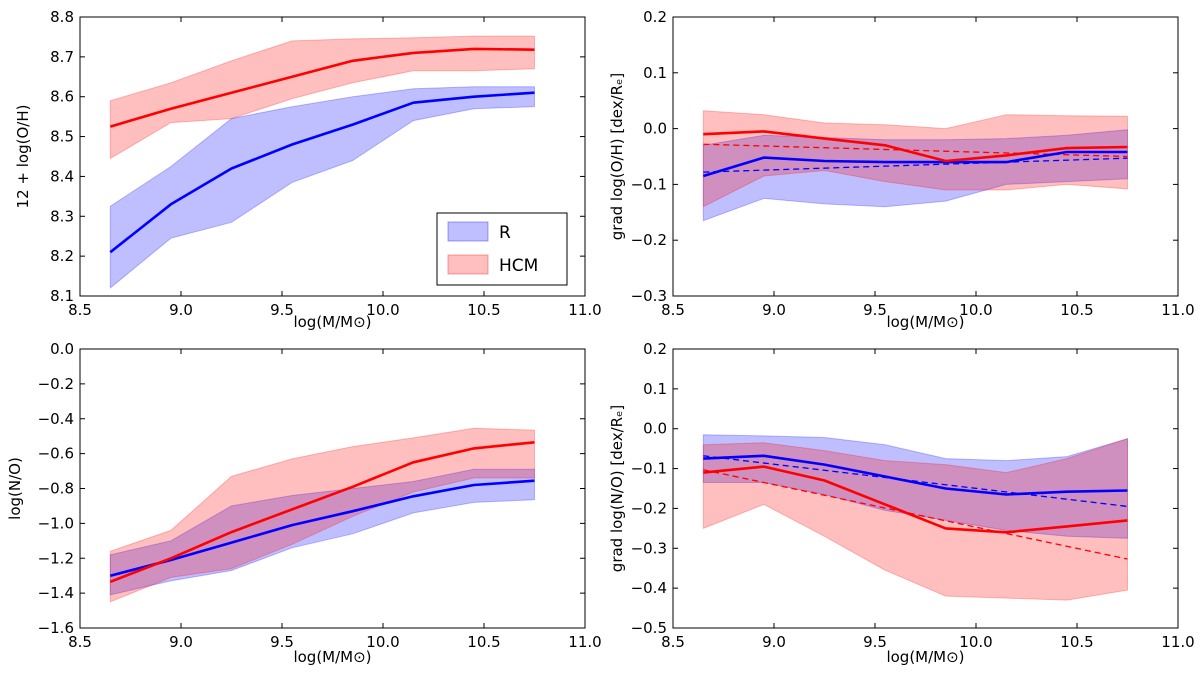 Image resolution: width=1200 pixels, height=687 pixels. I want to click on y-tick-label: −0.6, so click(56, 454).